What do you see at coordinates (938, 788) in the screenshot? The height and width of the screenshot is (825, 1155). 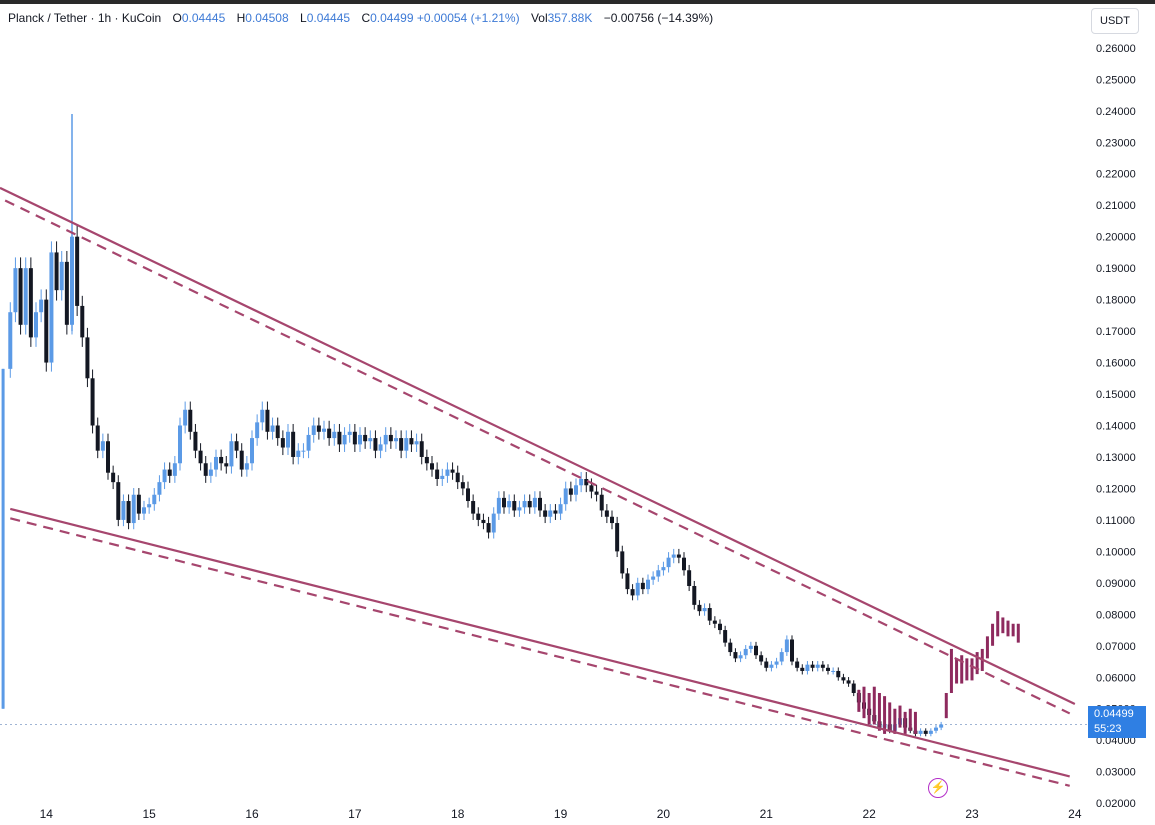 I see `lightning-icon: ⚡` at bounding box center [938, 788].